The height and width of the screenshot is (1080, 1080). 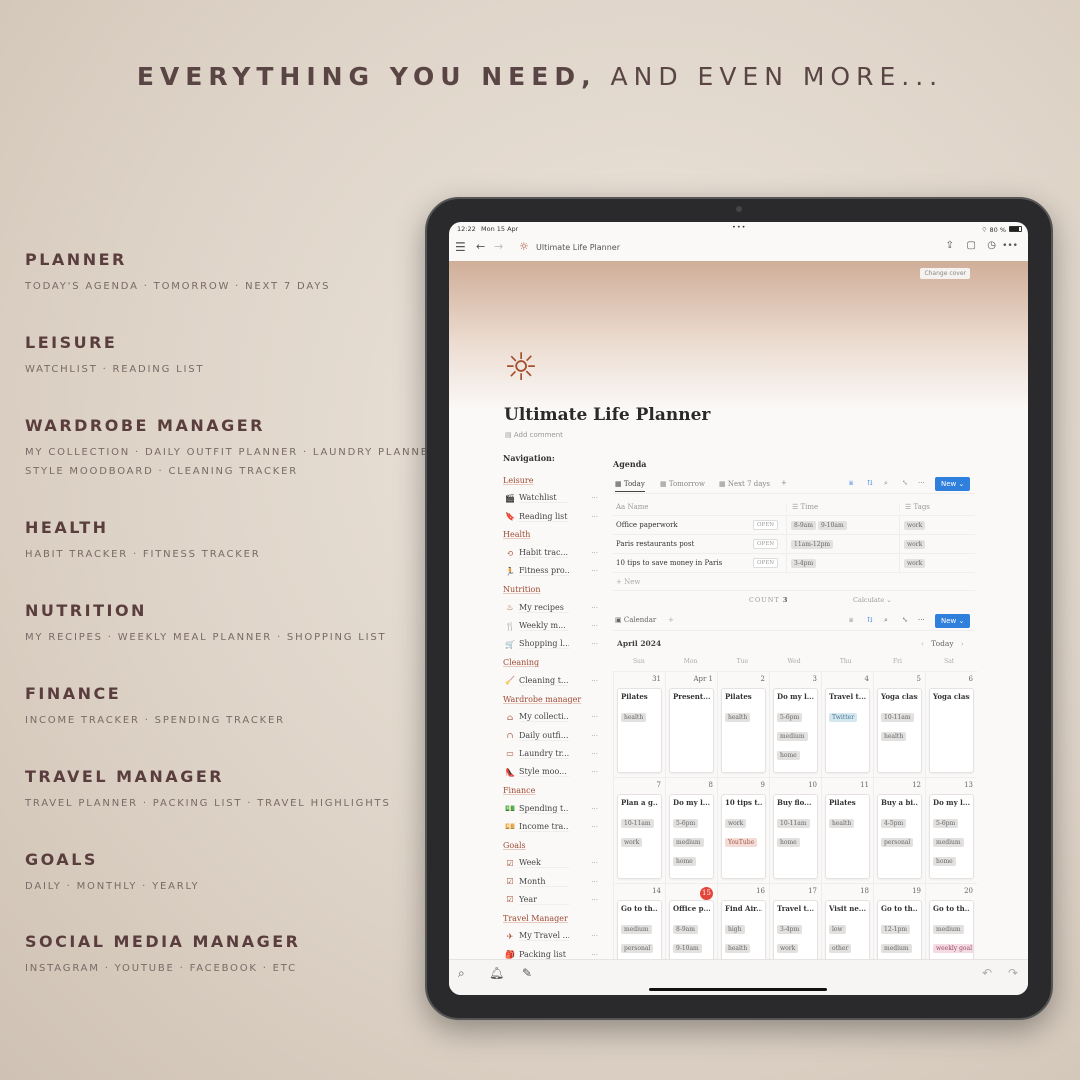 I want to click on tab-tomorrow: ▦ Tomorrow, so click(x=682, y=484).